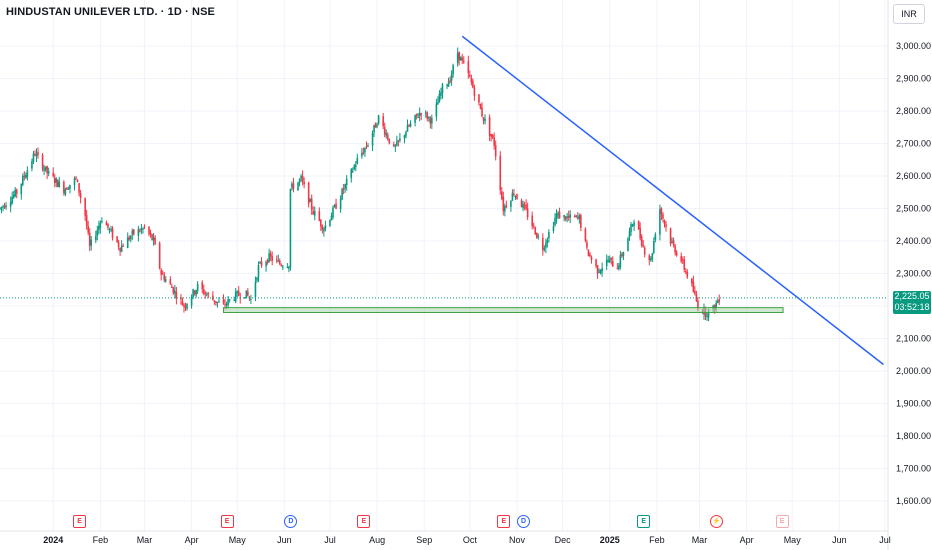 This screenshot has height=550, width=932. What do you see at coordinates (912, 306) in the screenshot?
I see `bar-countdown: 03:52:18` at bounding box center [912, 306].